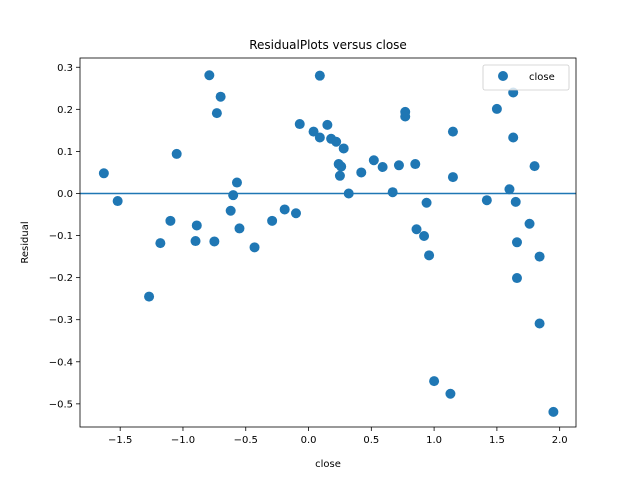  What do you see at coordinates (246, 440) in the screenshot?
I see `x-tick-label: −0.5` at bounding box center [246, 440].